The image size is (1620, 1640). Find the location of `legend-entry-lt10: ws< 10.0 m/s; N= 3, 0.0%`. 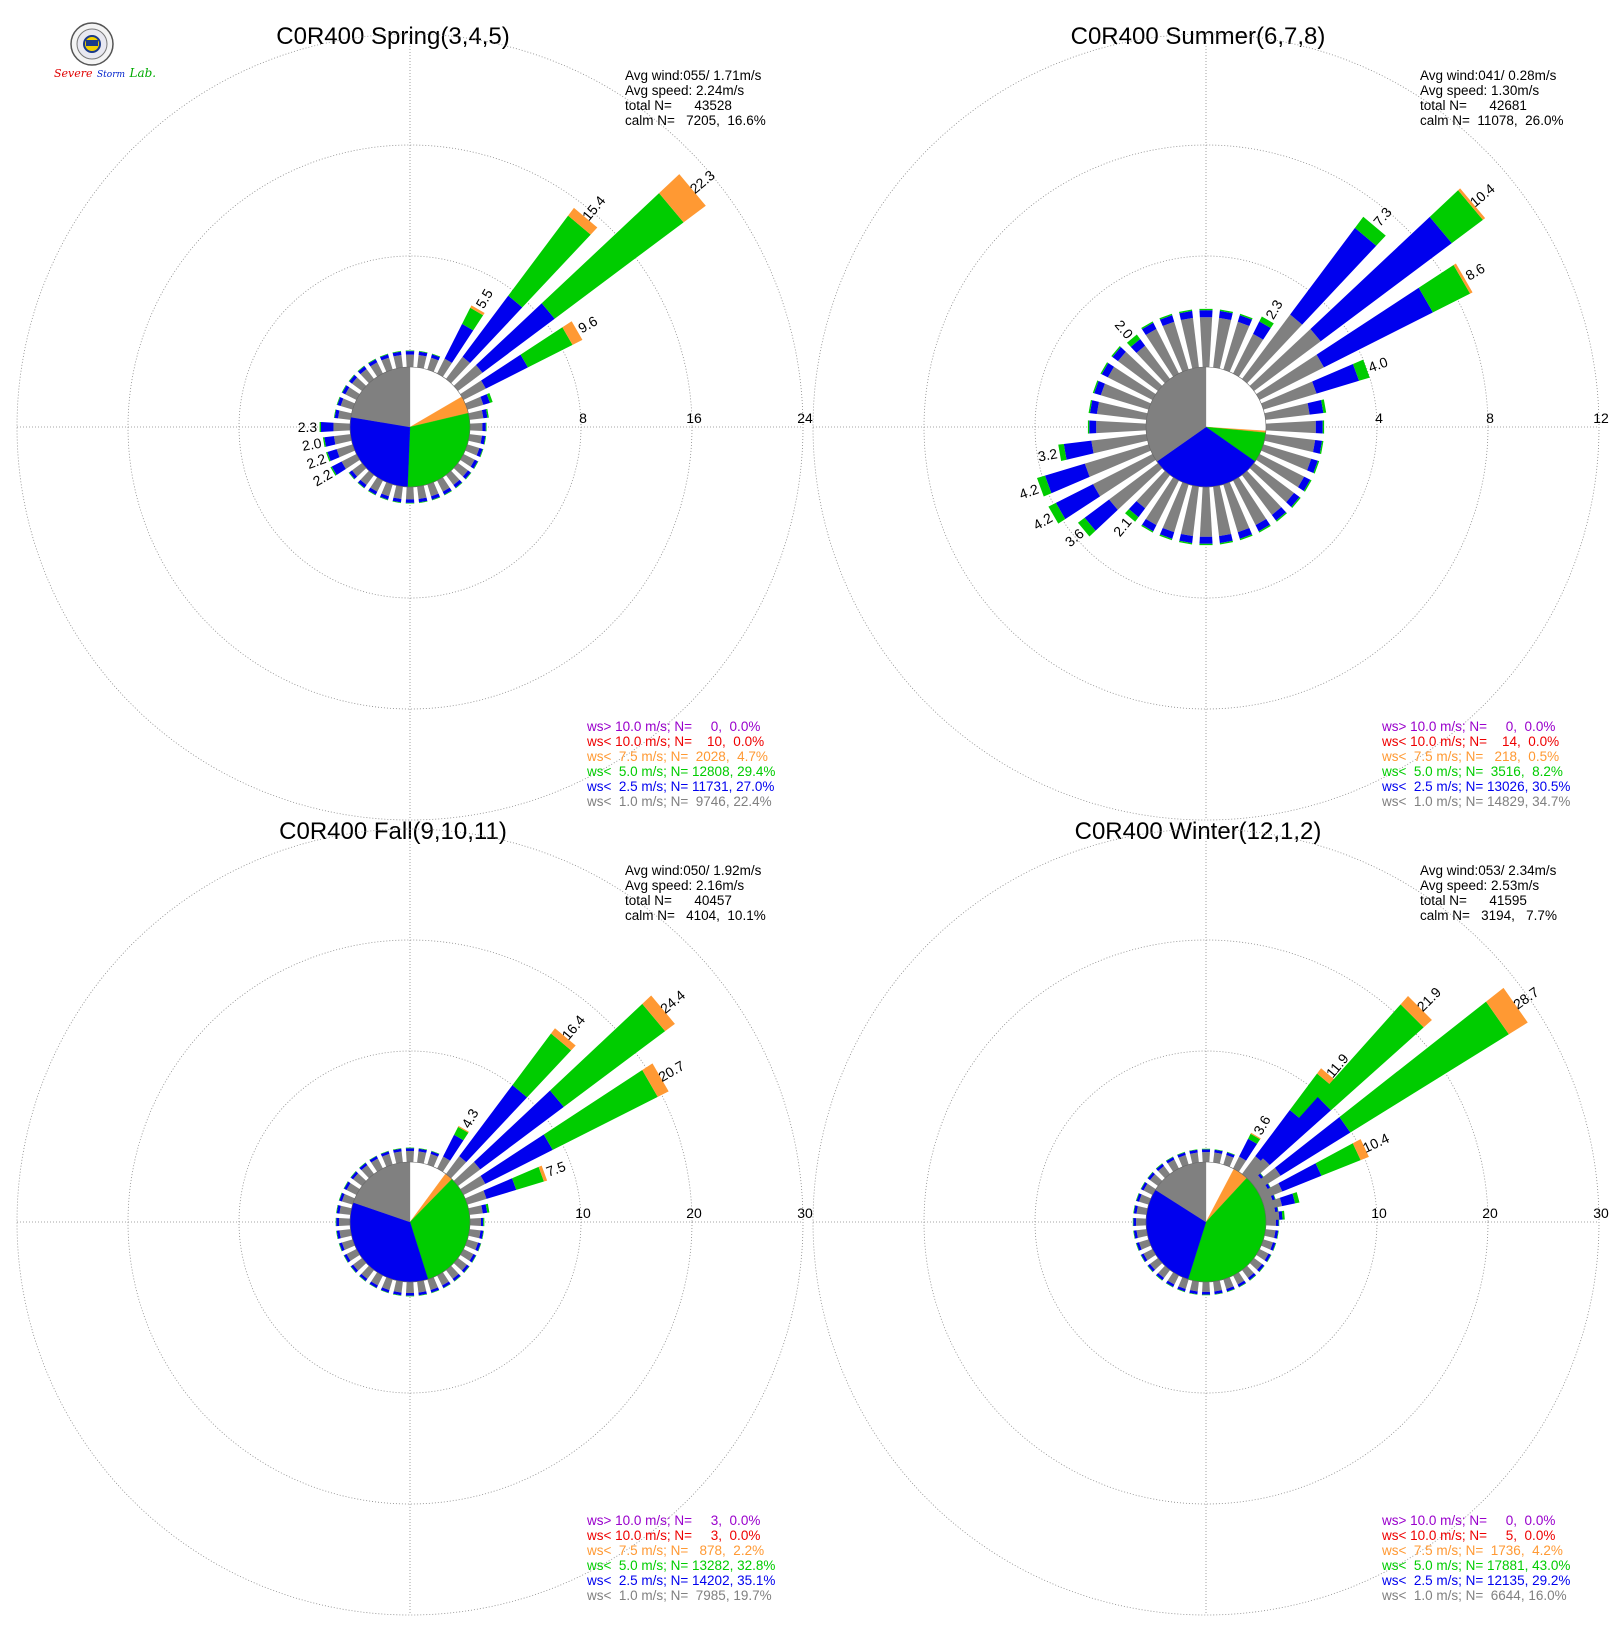

legend-entry-lt10: ws< 10.0 m/s; N= 3, 0.0% is located at coordinates (673, 1535).